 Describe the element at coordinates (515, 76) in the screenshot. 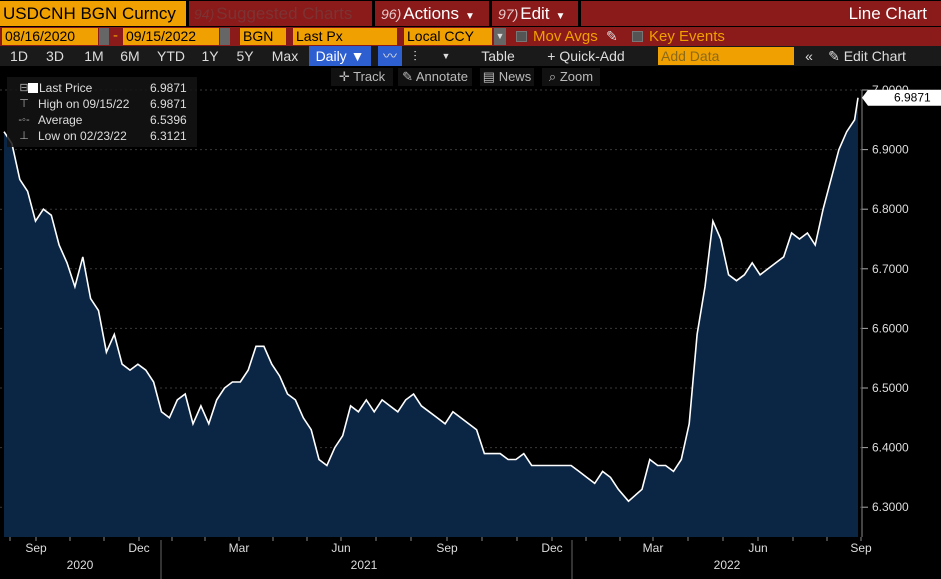

I see `news-label: News` at that location.